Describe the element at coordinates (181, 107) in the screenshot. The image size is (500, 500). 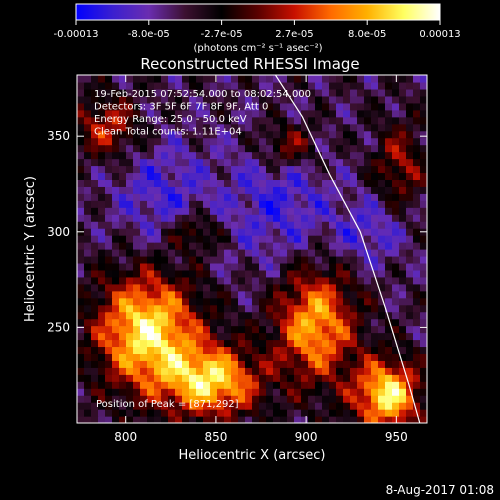
I see `observation-info-line: Detectors: 3F 5F 6F 7F 8F 9F, Att 0` at that location.